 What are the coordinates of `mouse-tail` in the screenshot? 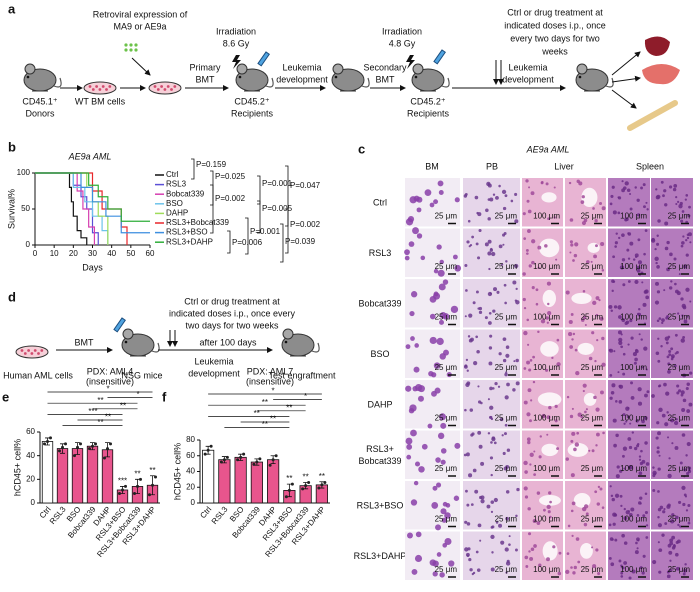 It's located at (609, 82).